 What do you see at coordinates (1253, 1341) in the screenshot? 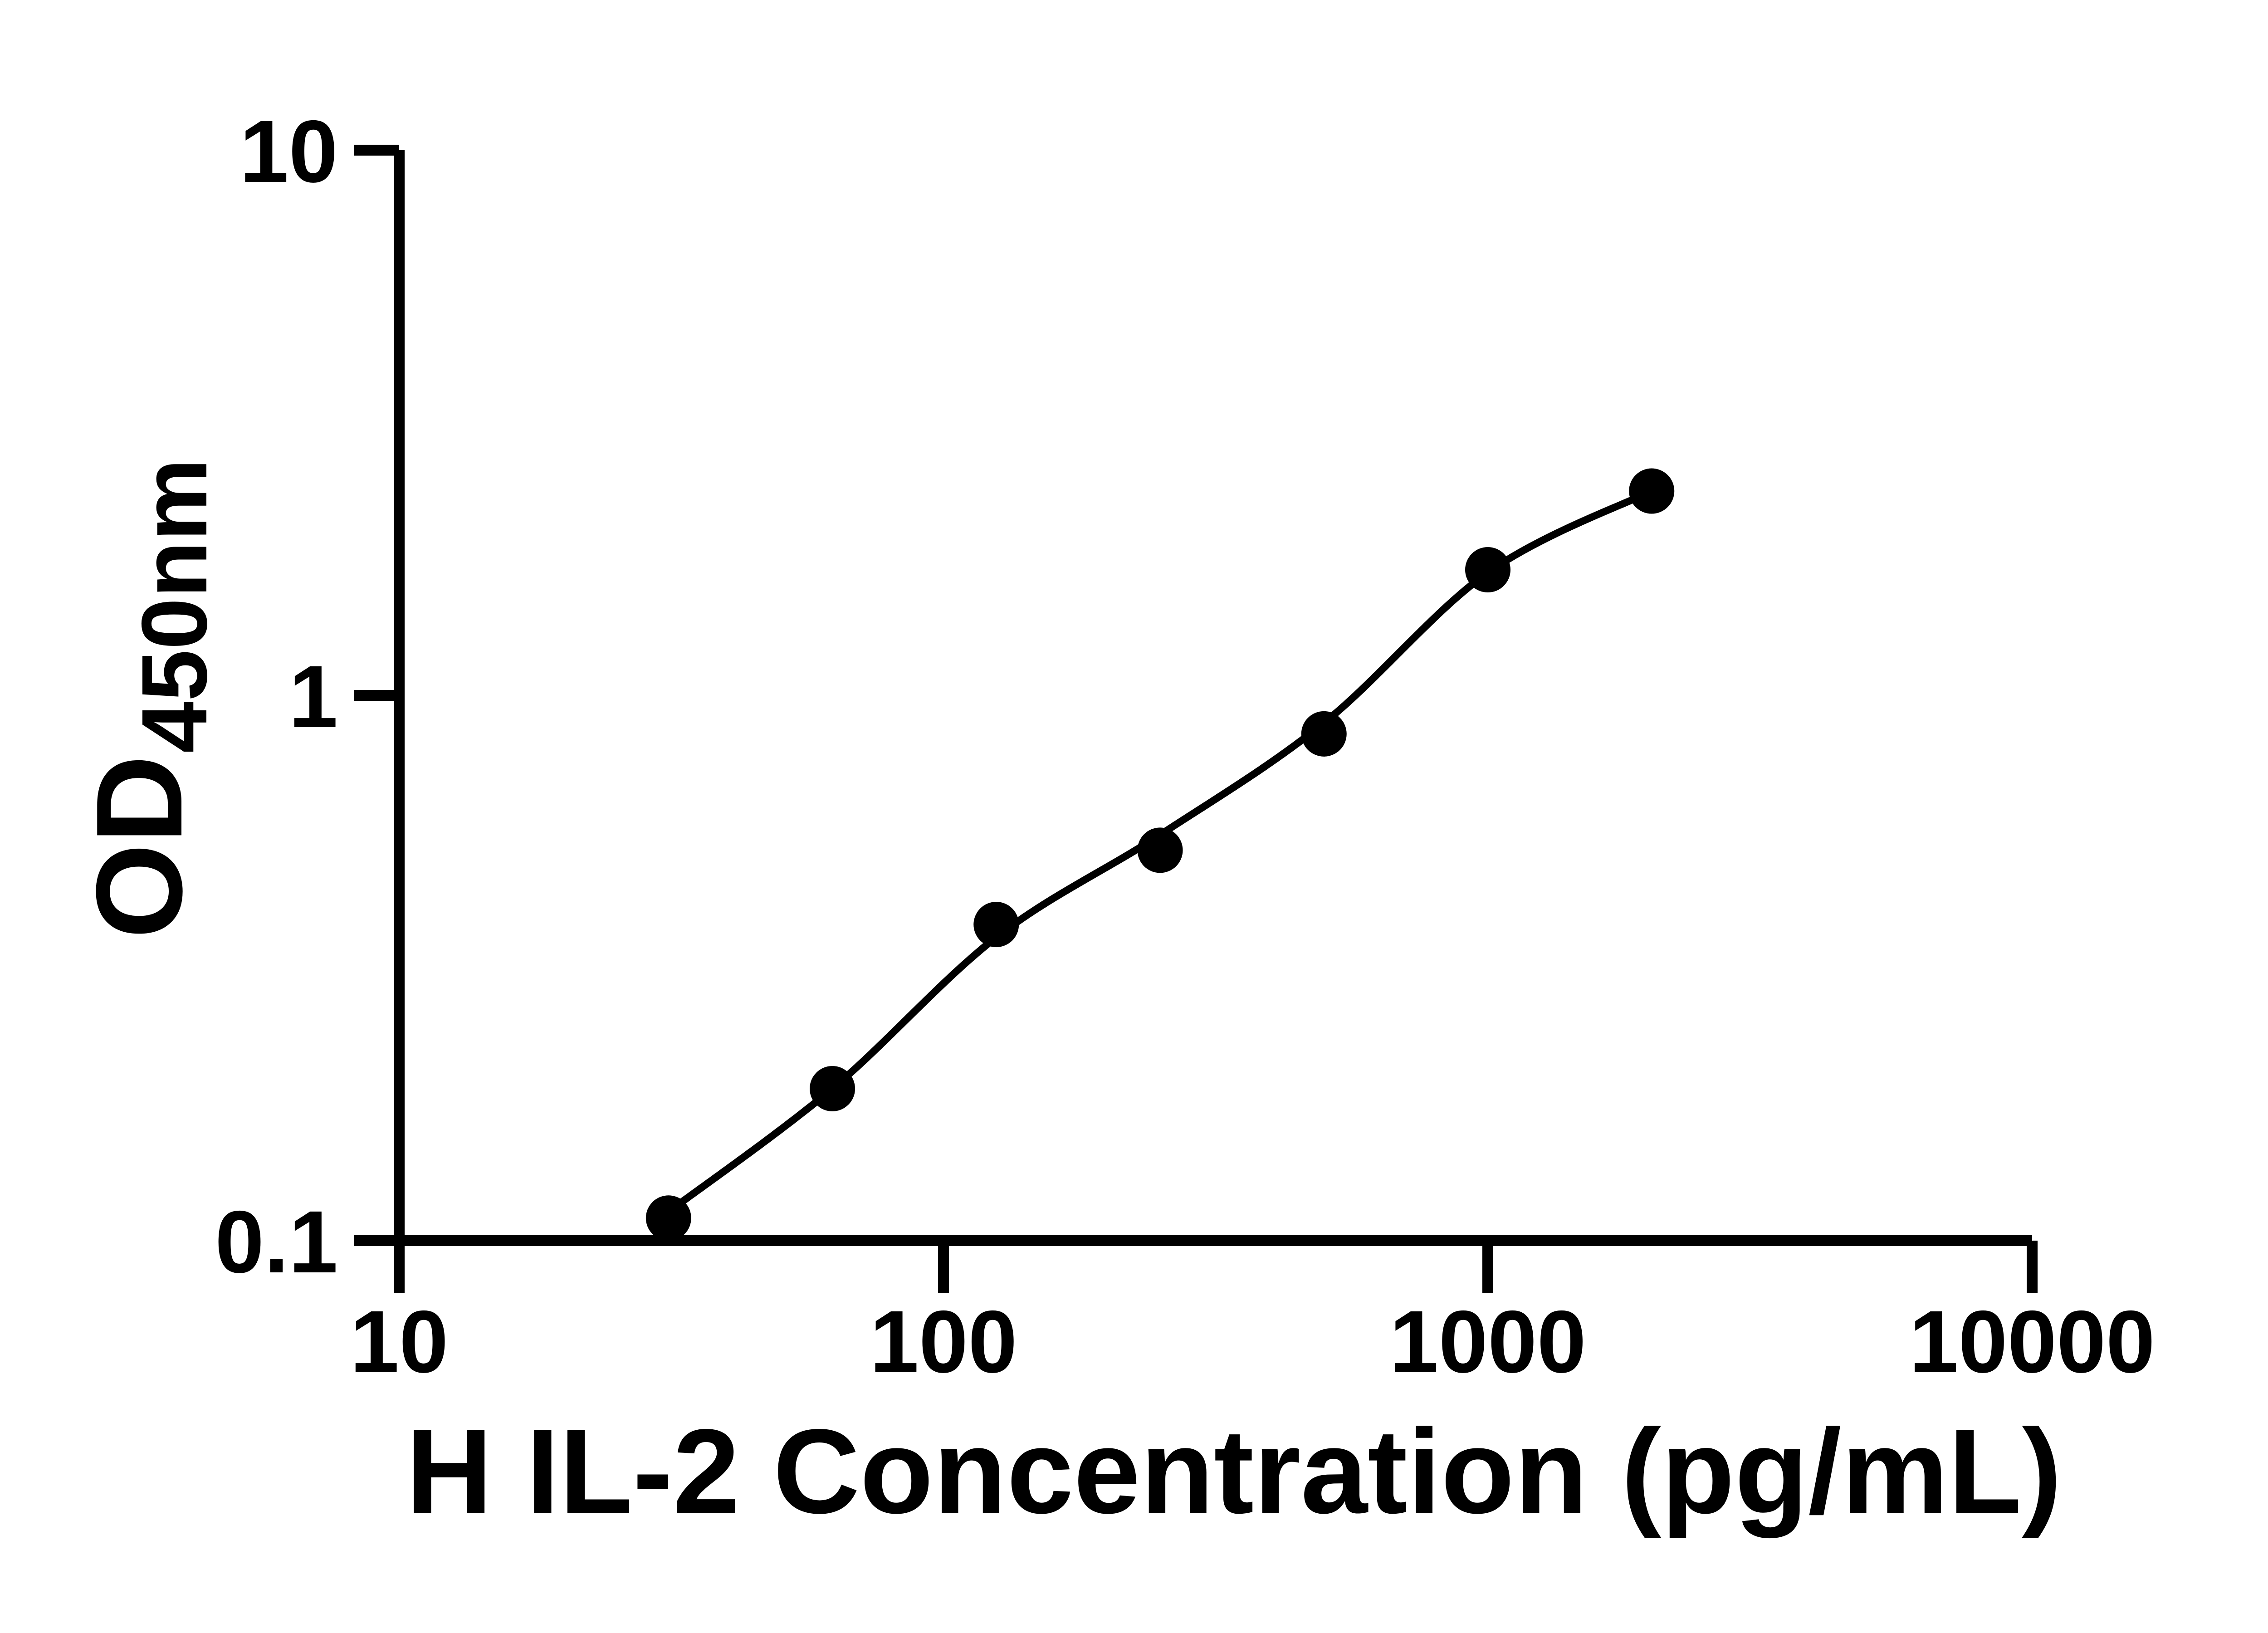
I see `x-tick-labels: 10 100 1000 10000` at bounding box center [1253, 1341].